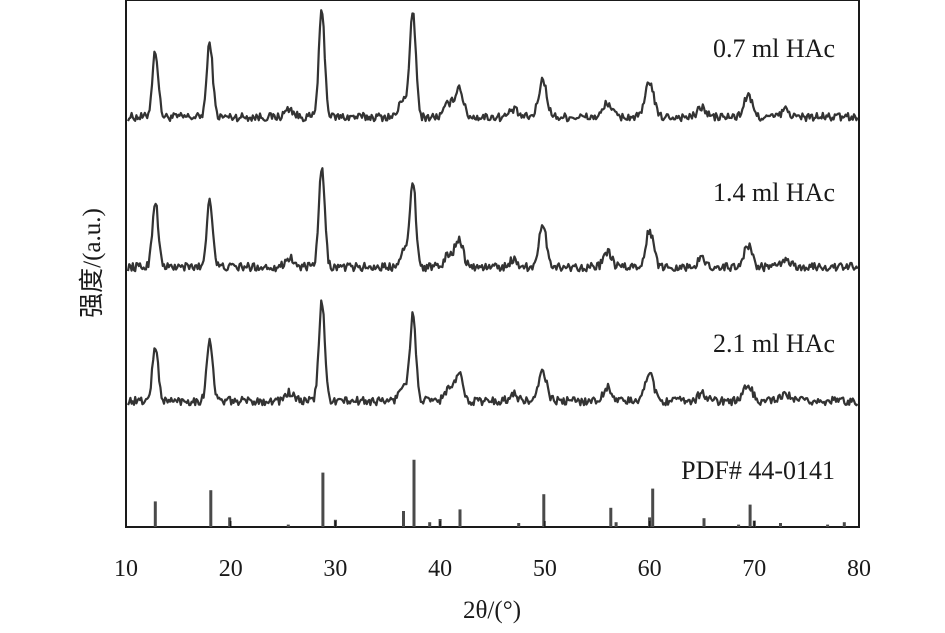 This screenshot has height=633, width=945. What do you see at coordinates (774, 48) in the screenshot?
I see `series-label-1: 0.7 ml HAc` at bounding box center [774, 48].